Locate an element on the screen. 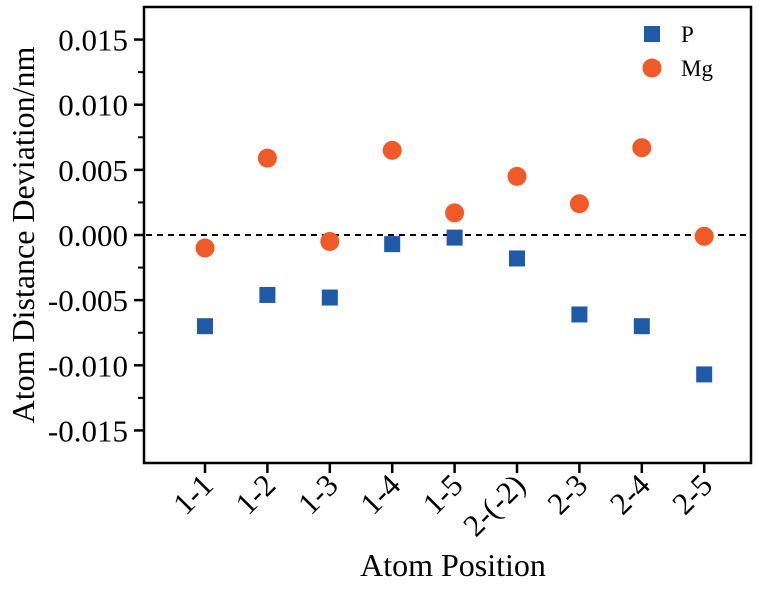  y-tick-label: 0.000 is located at coordinates (93, 235).